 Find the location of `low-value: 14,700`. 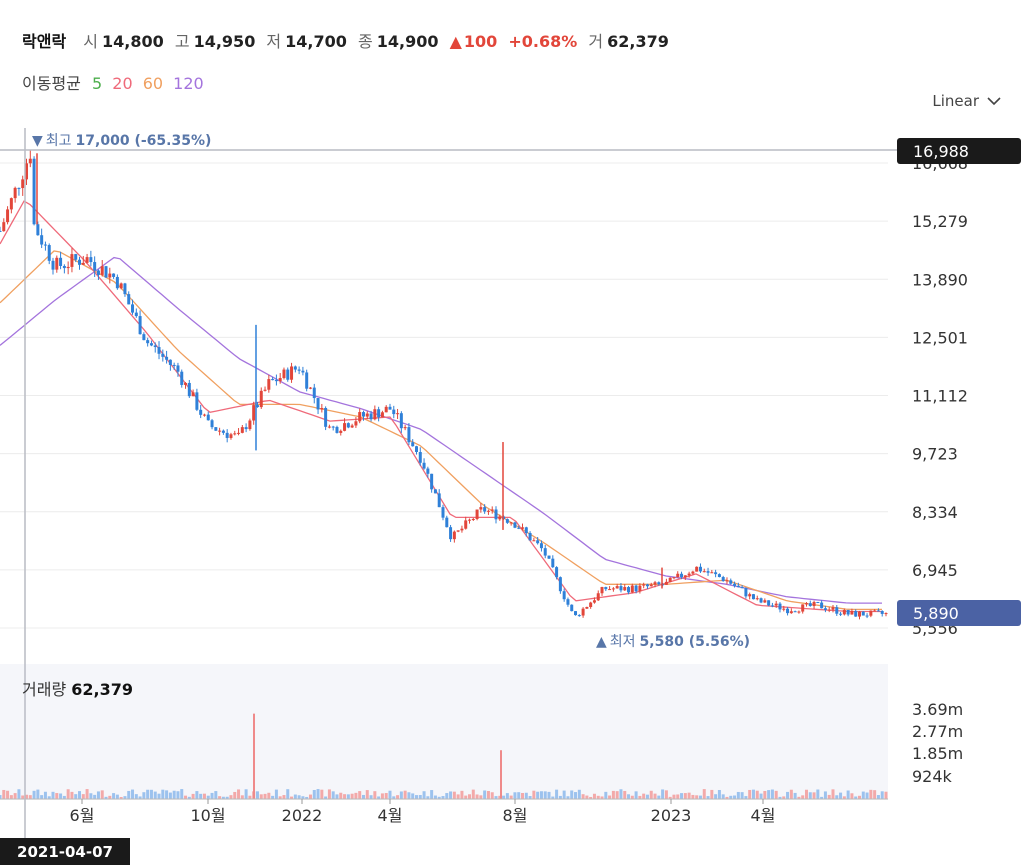

low-value: 14,700 is located at coordinates (316, 41).